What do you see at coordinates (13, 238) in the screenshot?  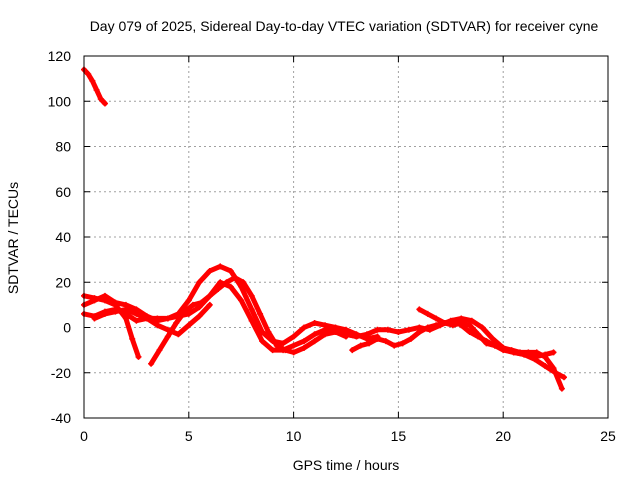 I see `y-axis-label: SDTVAR / TECUs` at bounding box center [13, 238].